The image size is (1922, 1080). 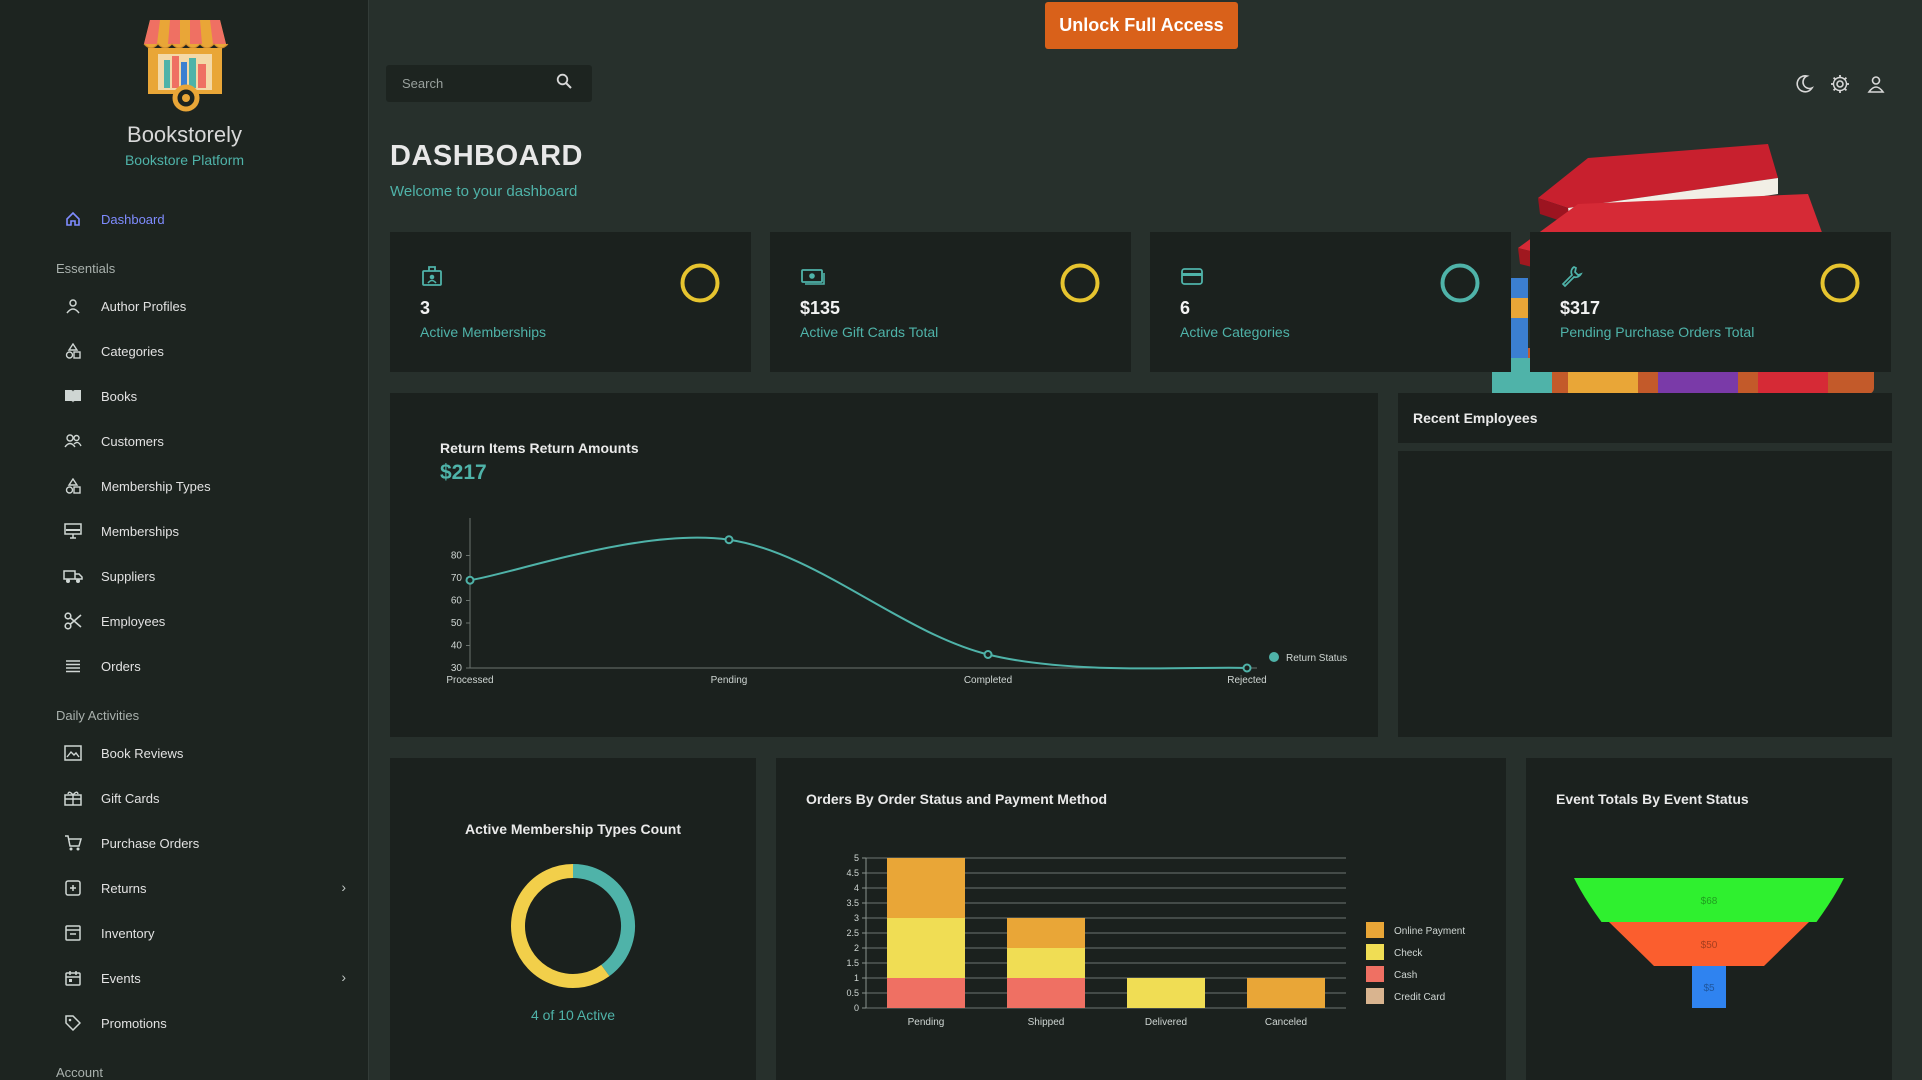 What do you see at coordinates (210, 486) in the screenshot?
I see `sidebar-item-membership-types: Membership Types` at bounding box center [210, 486].